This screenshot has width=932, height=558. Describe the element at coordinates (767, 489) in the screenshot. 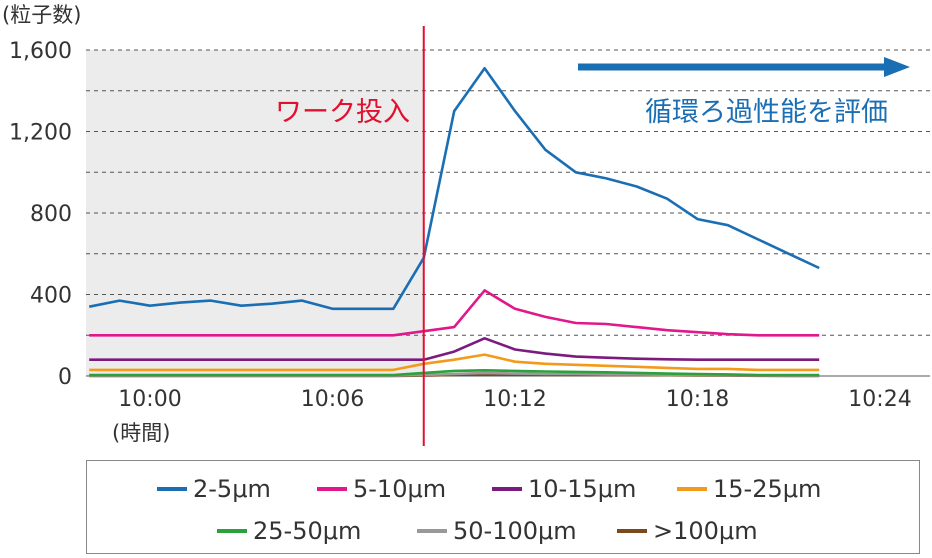

I see `legend-label: 15-25μm` at that location.